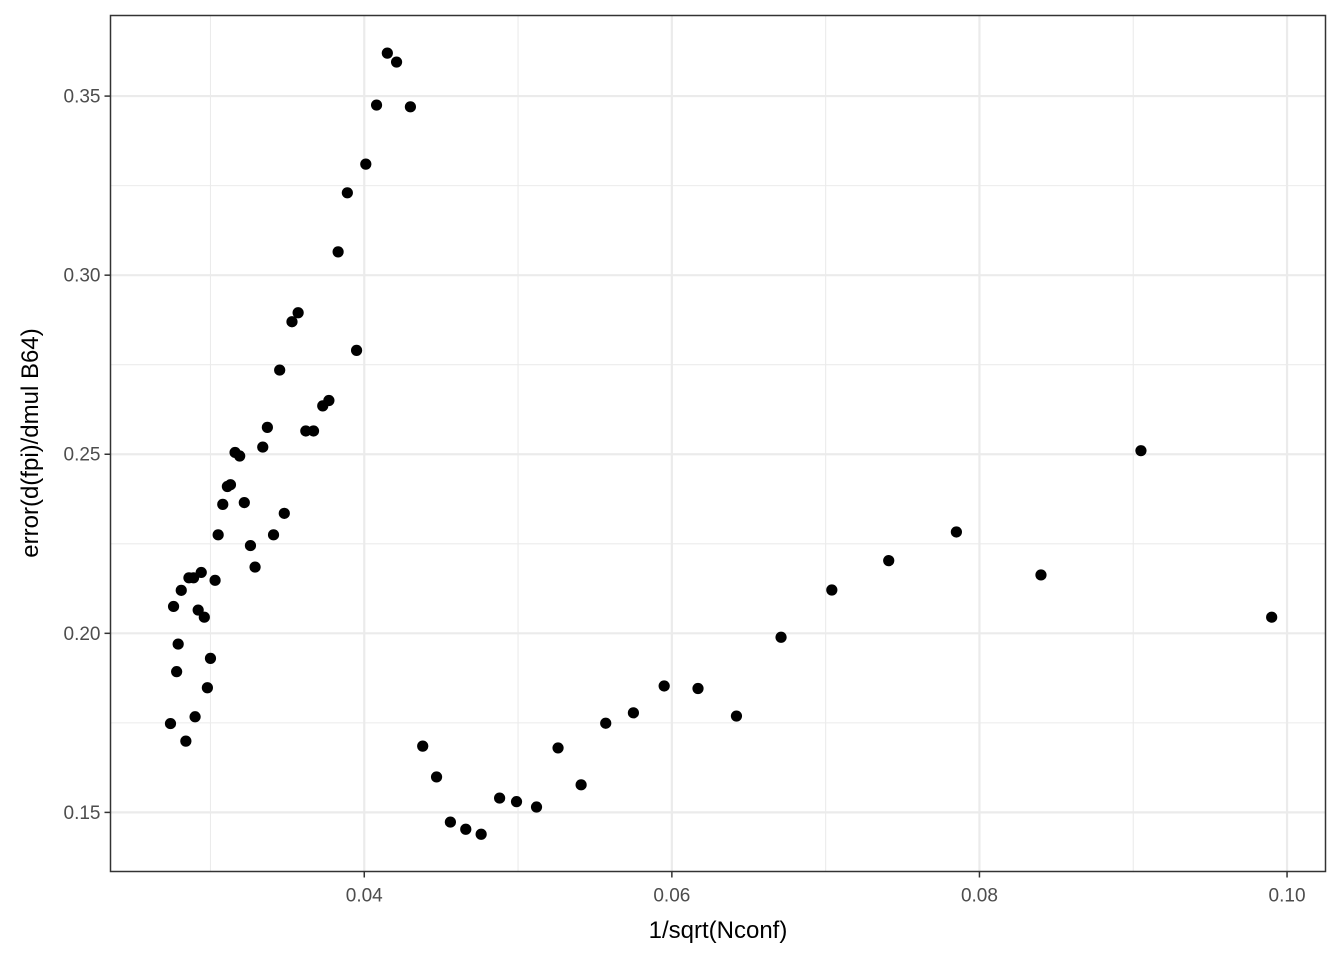  I want to click on x-tick-label: 0.06, so click(671, 896).